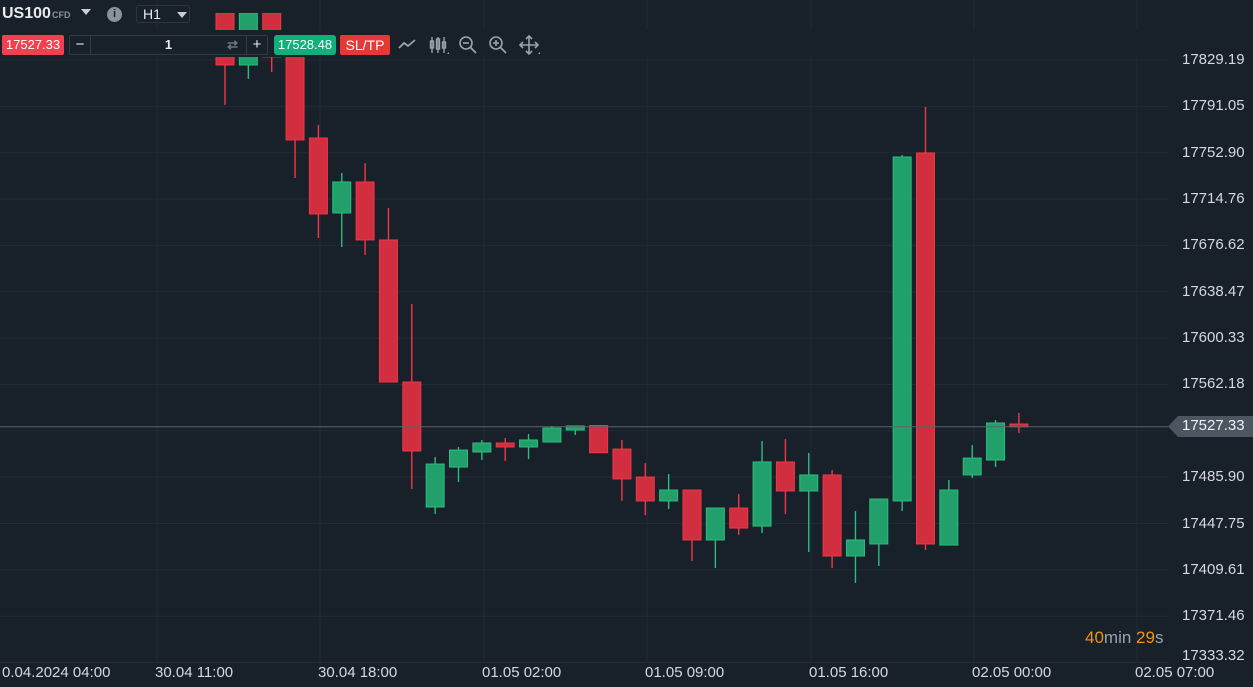 The width and height of the screenshot is (1253, 687). Describe the element at coordinates (56, 672) in the screenshot. I see `time-tick-label: 0.04.2024 04:00` at that location.